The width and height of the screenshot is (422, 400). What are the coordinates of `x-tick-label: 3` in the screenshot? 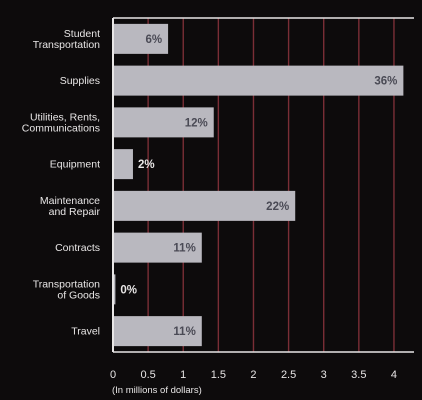 It's located at (324, 375).